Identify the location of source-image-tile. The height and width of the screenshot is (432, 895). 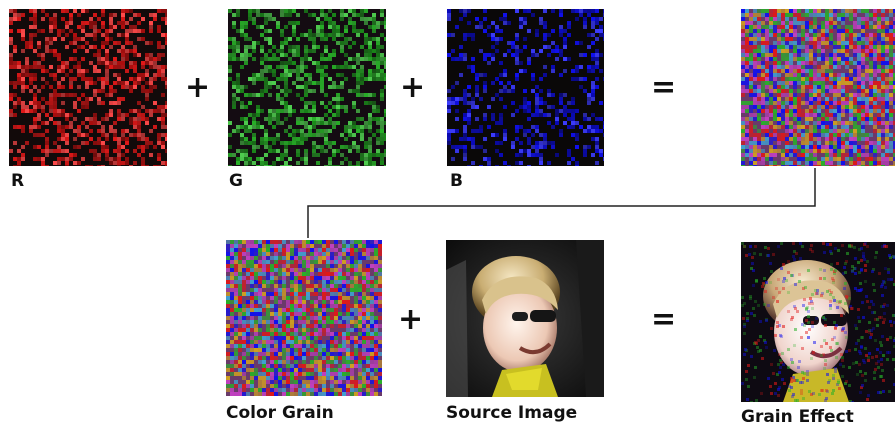
(525, 318).